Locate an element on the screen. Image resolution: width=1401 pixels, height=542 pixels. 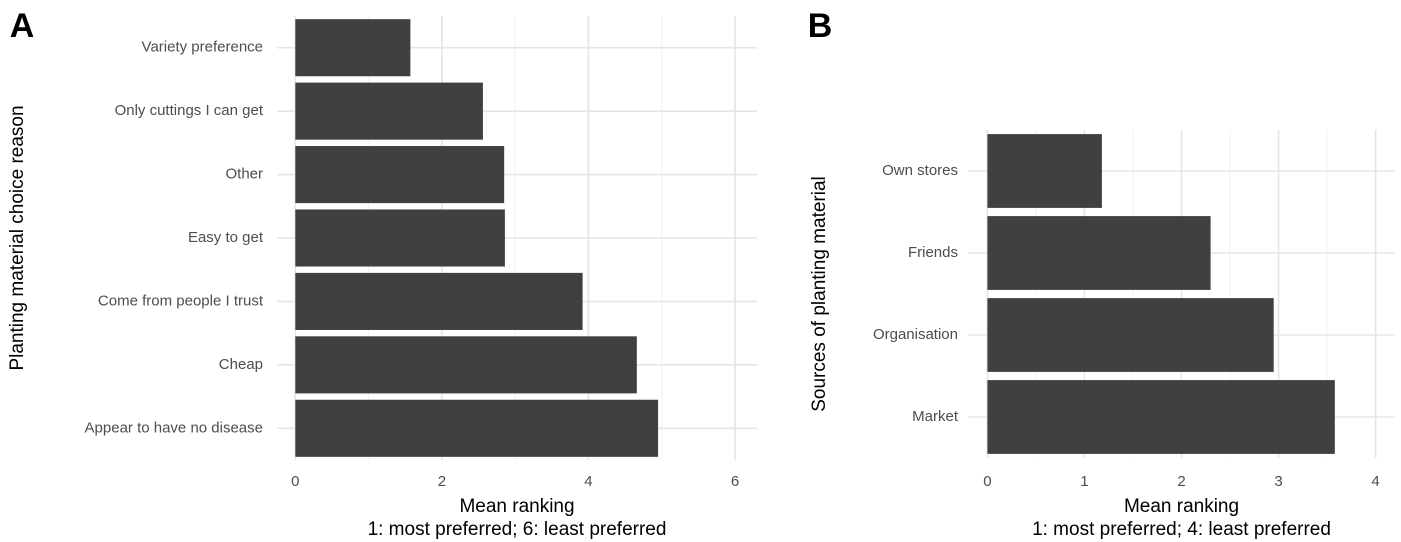
x-tick-label: 1 is located at coordinates (1084, 481).